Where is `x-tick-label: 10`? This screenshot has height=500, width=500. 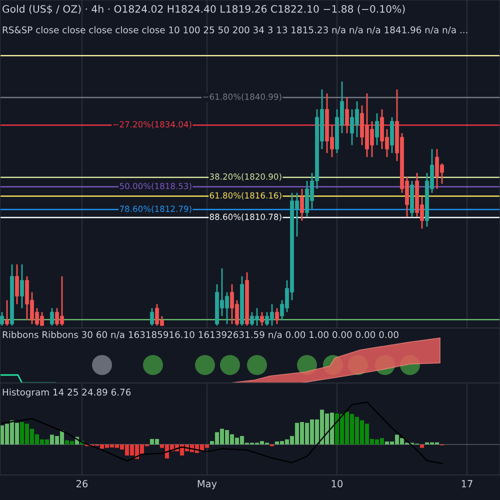 x-tick-label: 10 is located at coordinates (337, 484).